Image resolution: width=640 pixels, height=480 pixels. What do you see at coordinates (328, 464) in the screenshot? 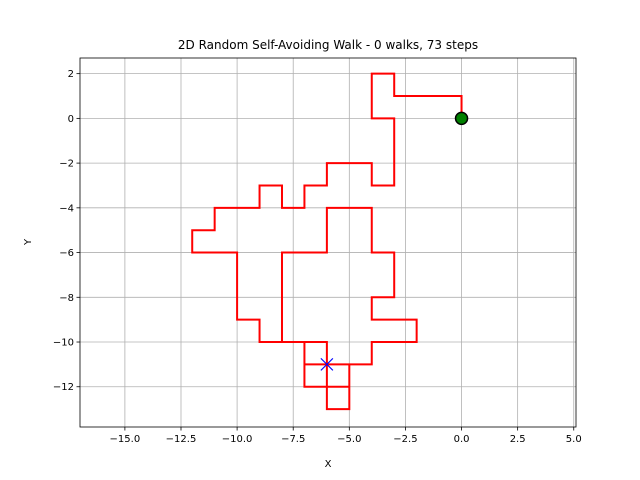
I see `x-axis-label: X` at bounding box center [328, 464].